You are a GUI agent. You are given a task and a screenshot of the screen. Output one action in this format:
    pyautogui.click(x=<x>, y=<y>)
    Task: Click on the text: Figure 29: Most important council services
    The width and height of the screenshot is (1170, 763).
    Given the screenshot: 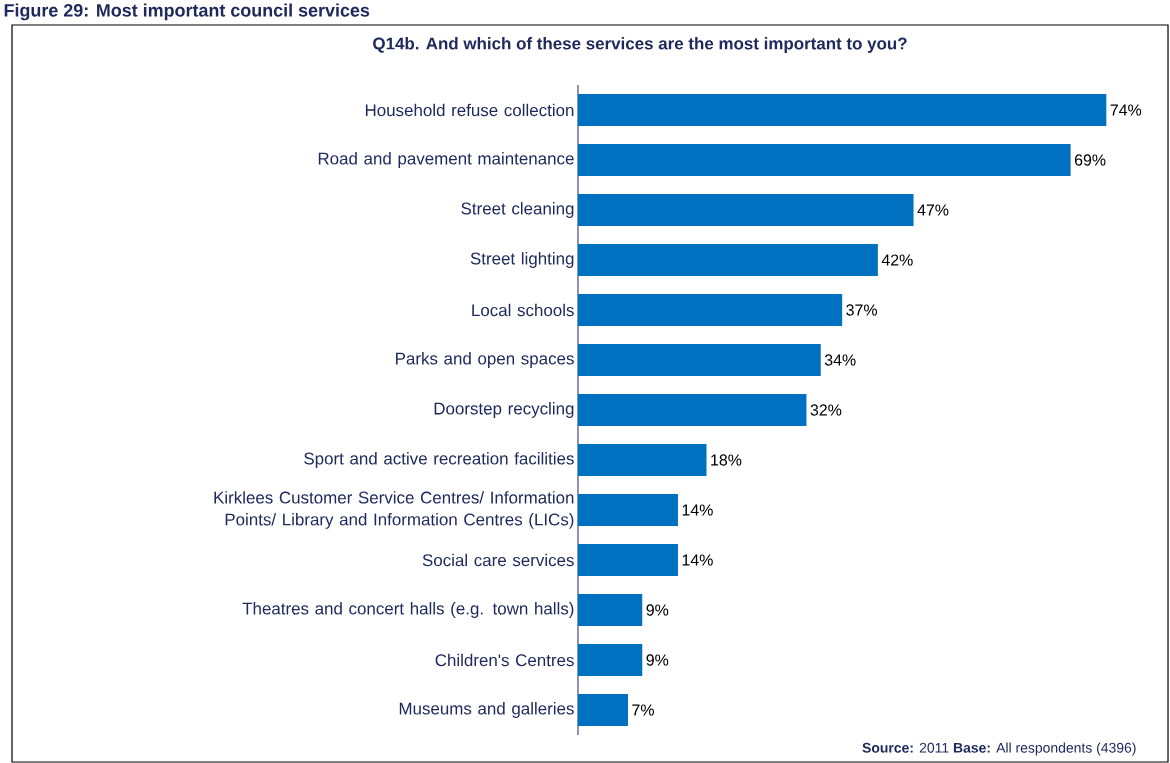 What is the action you would take?
    pyautogui.click(x=187, y=12)
    